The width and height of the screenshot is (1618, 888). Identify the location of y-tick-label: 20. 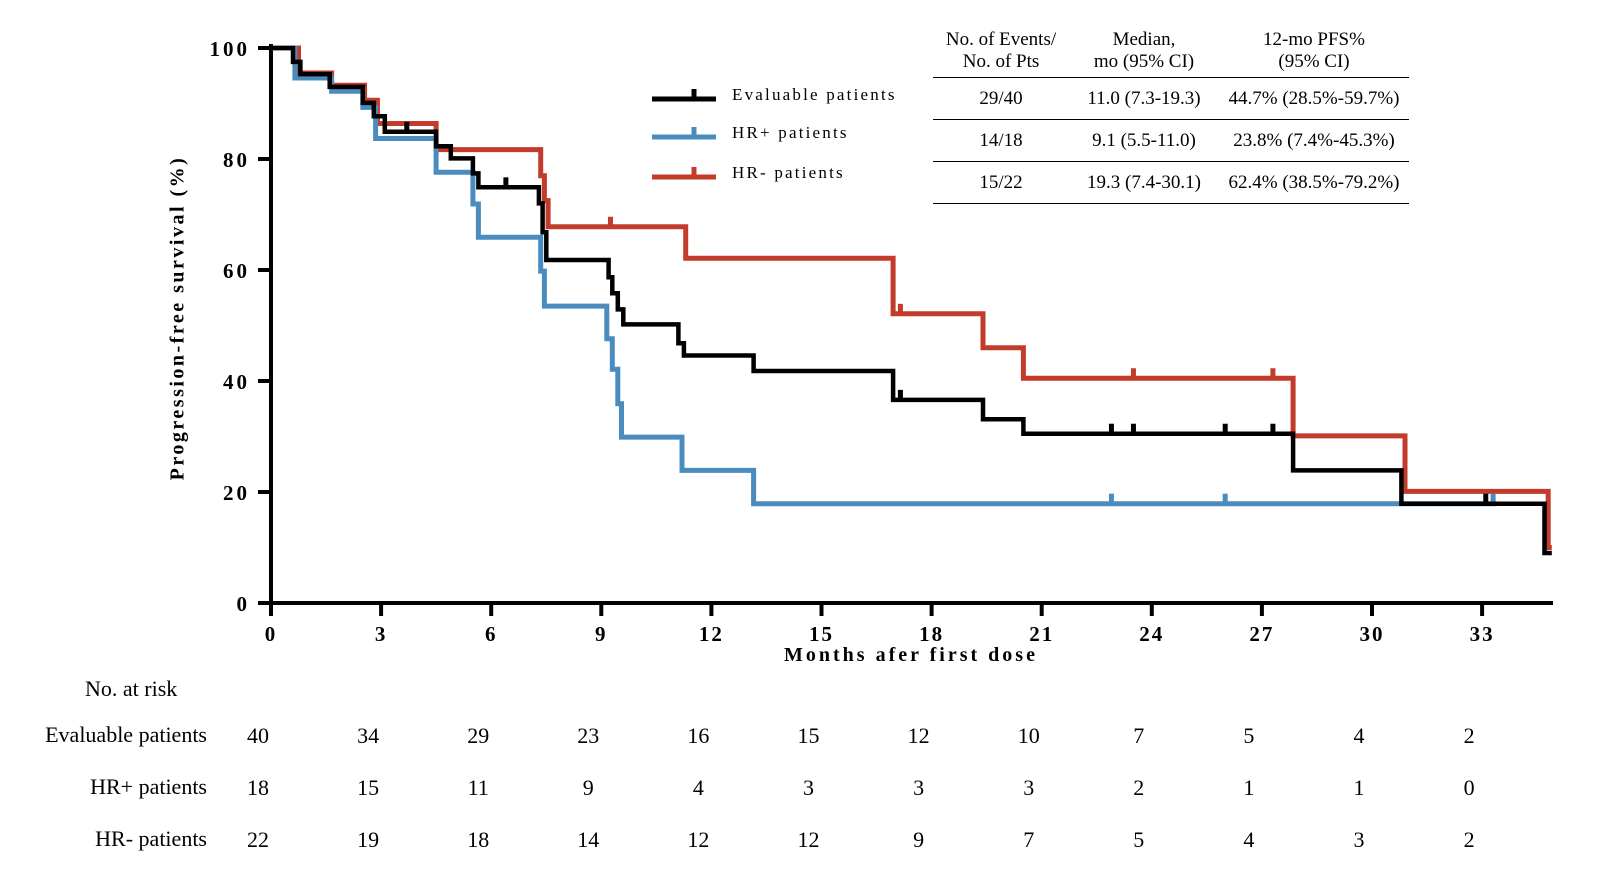
(236, 493).